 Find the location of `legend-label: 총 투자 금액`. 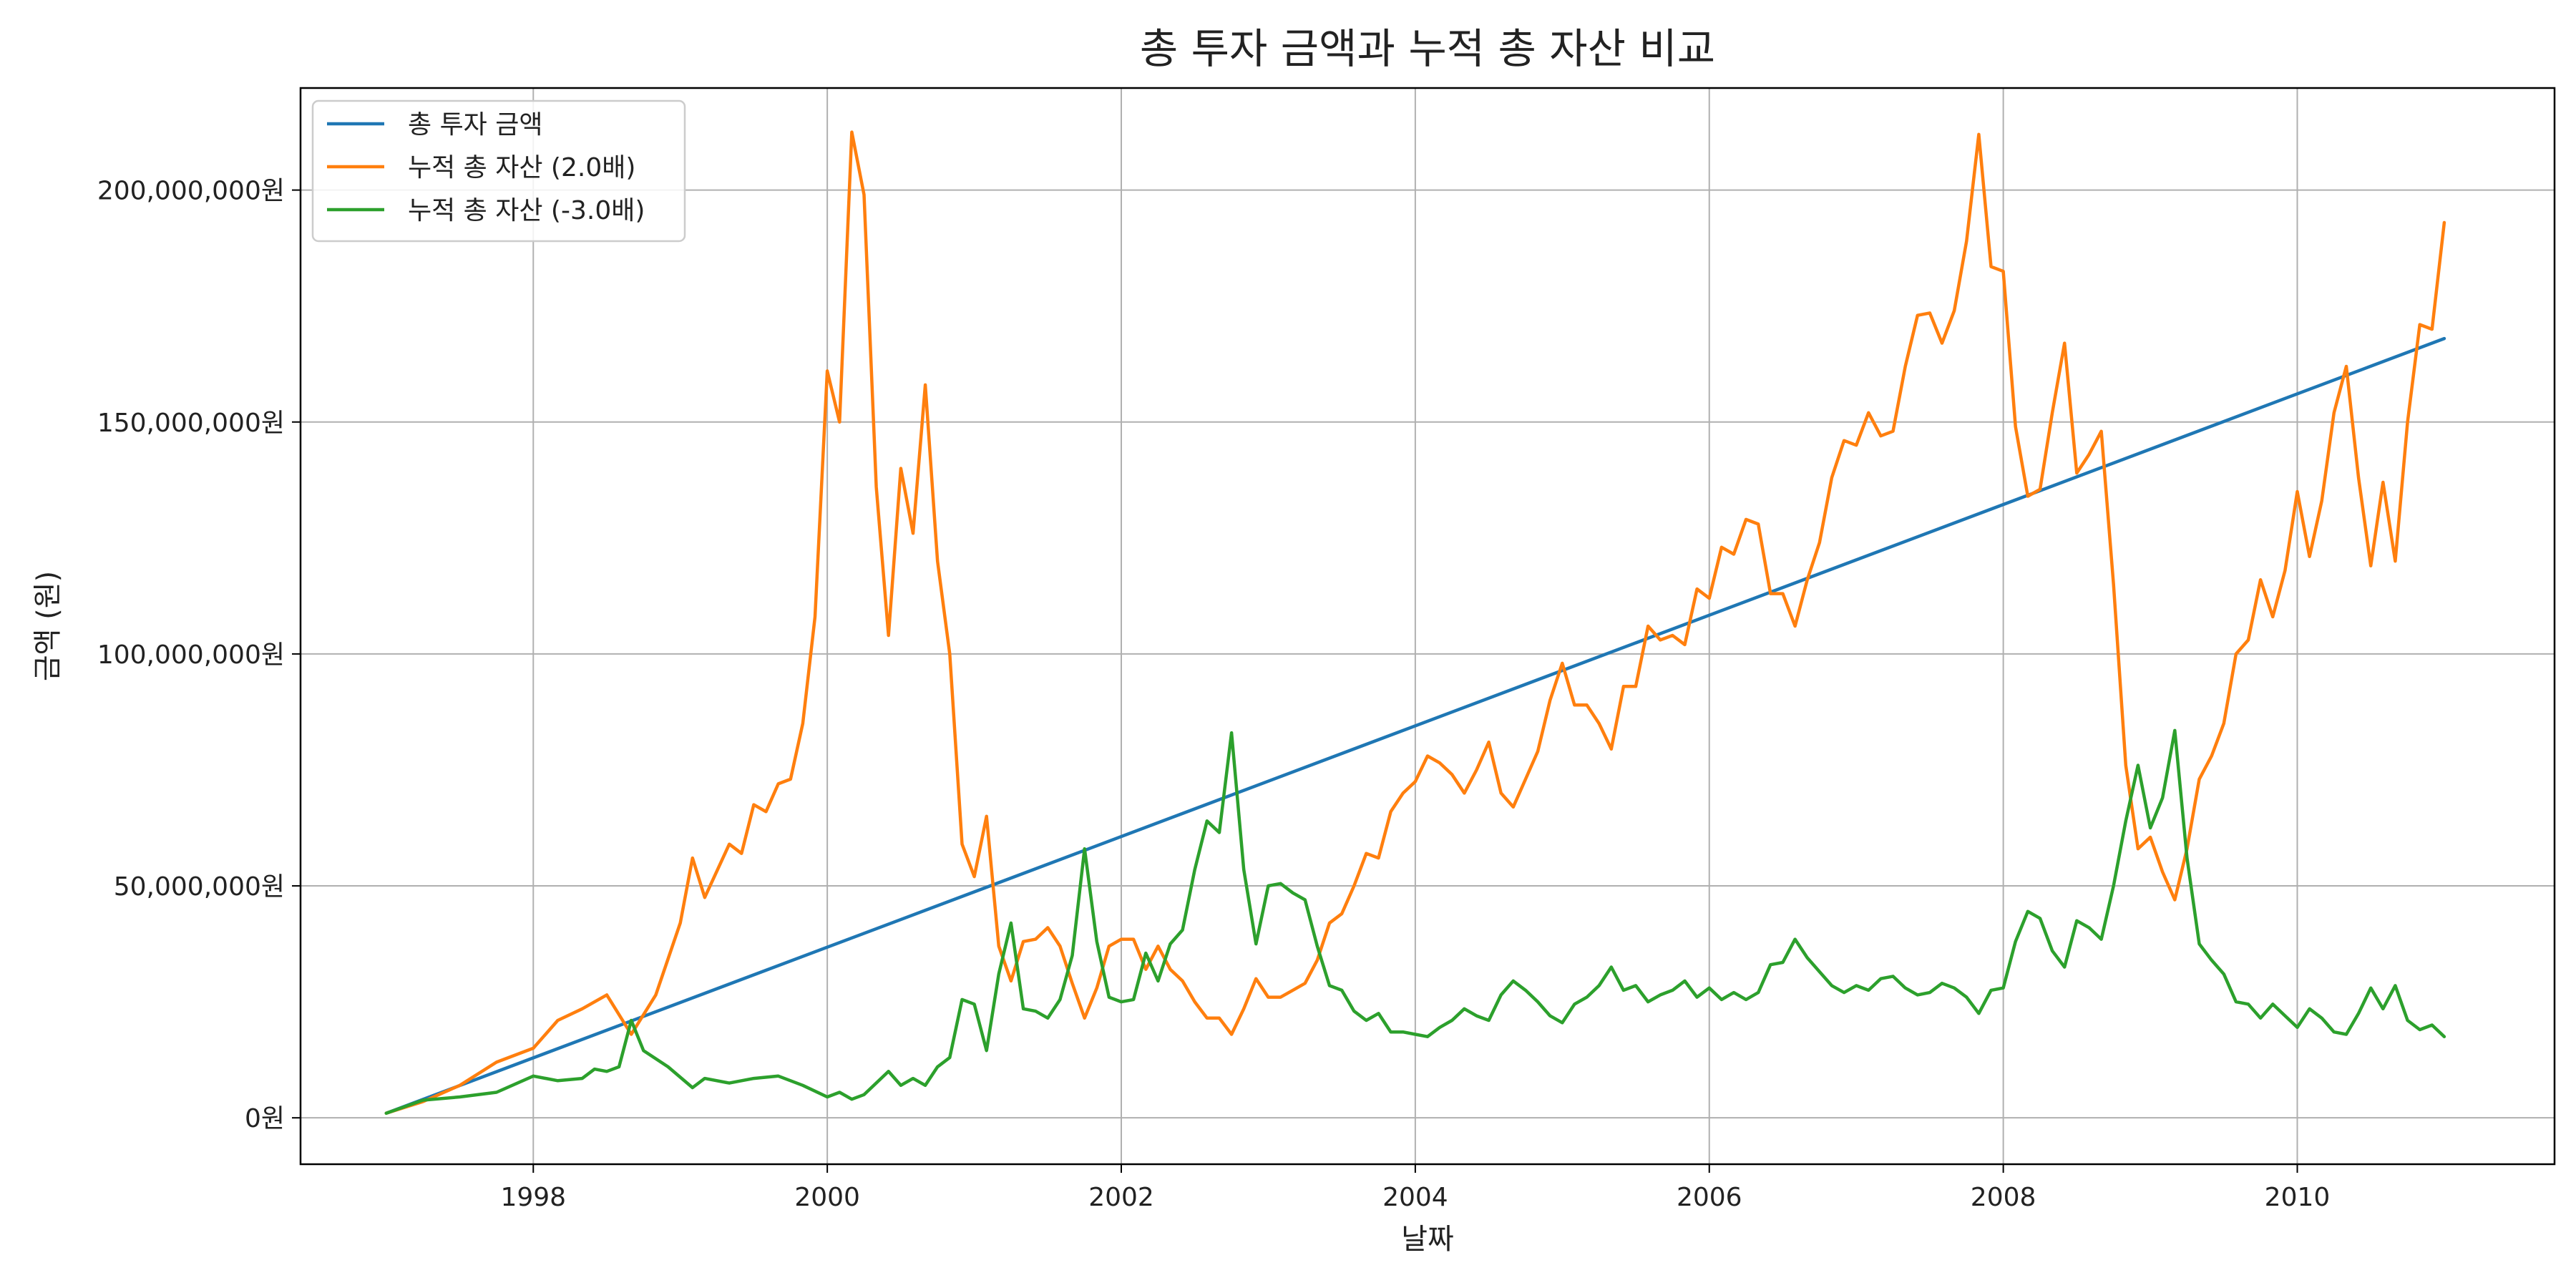

legend-label: 총 투자 금액 is located at coordinates (475, 125).